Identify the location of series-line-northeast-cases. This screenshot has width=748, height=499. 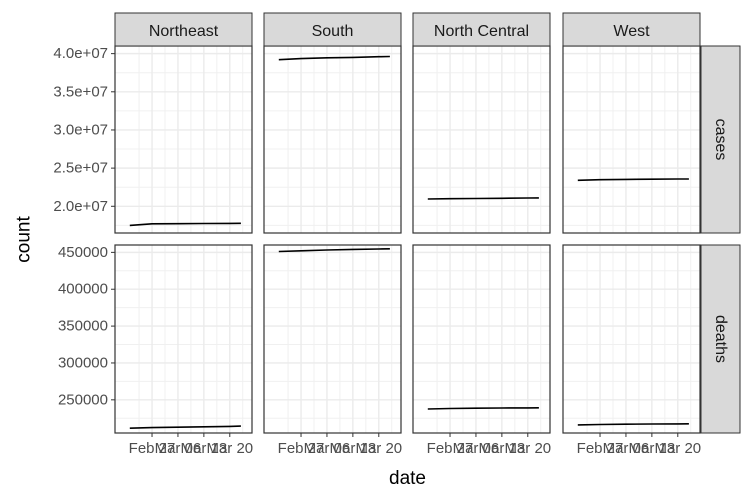
(185, 224).